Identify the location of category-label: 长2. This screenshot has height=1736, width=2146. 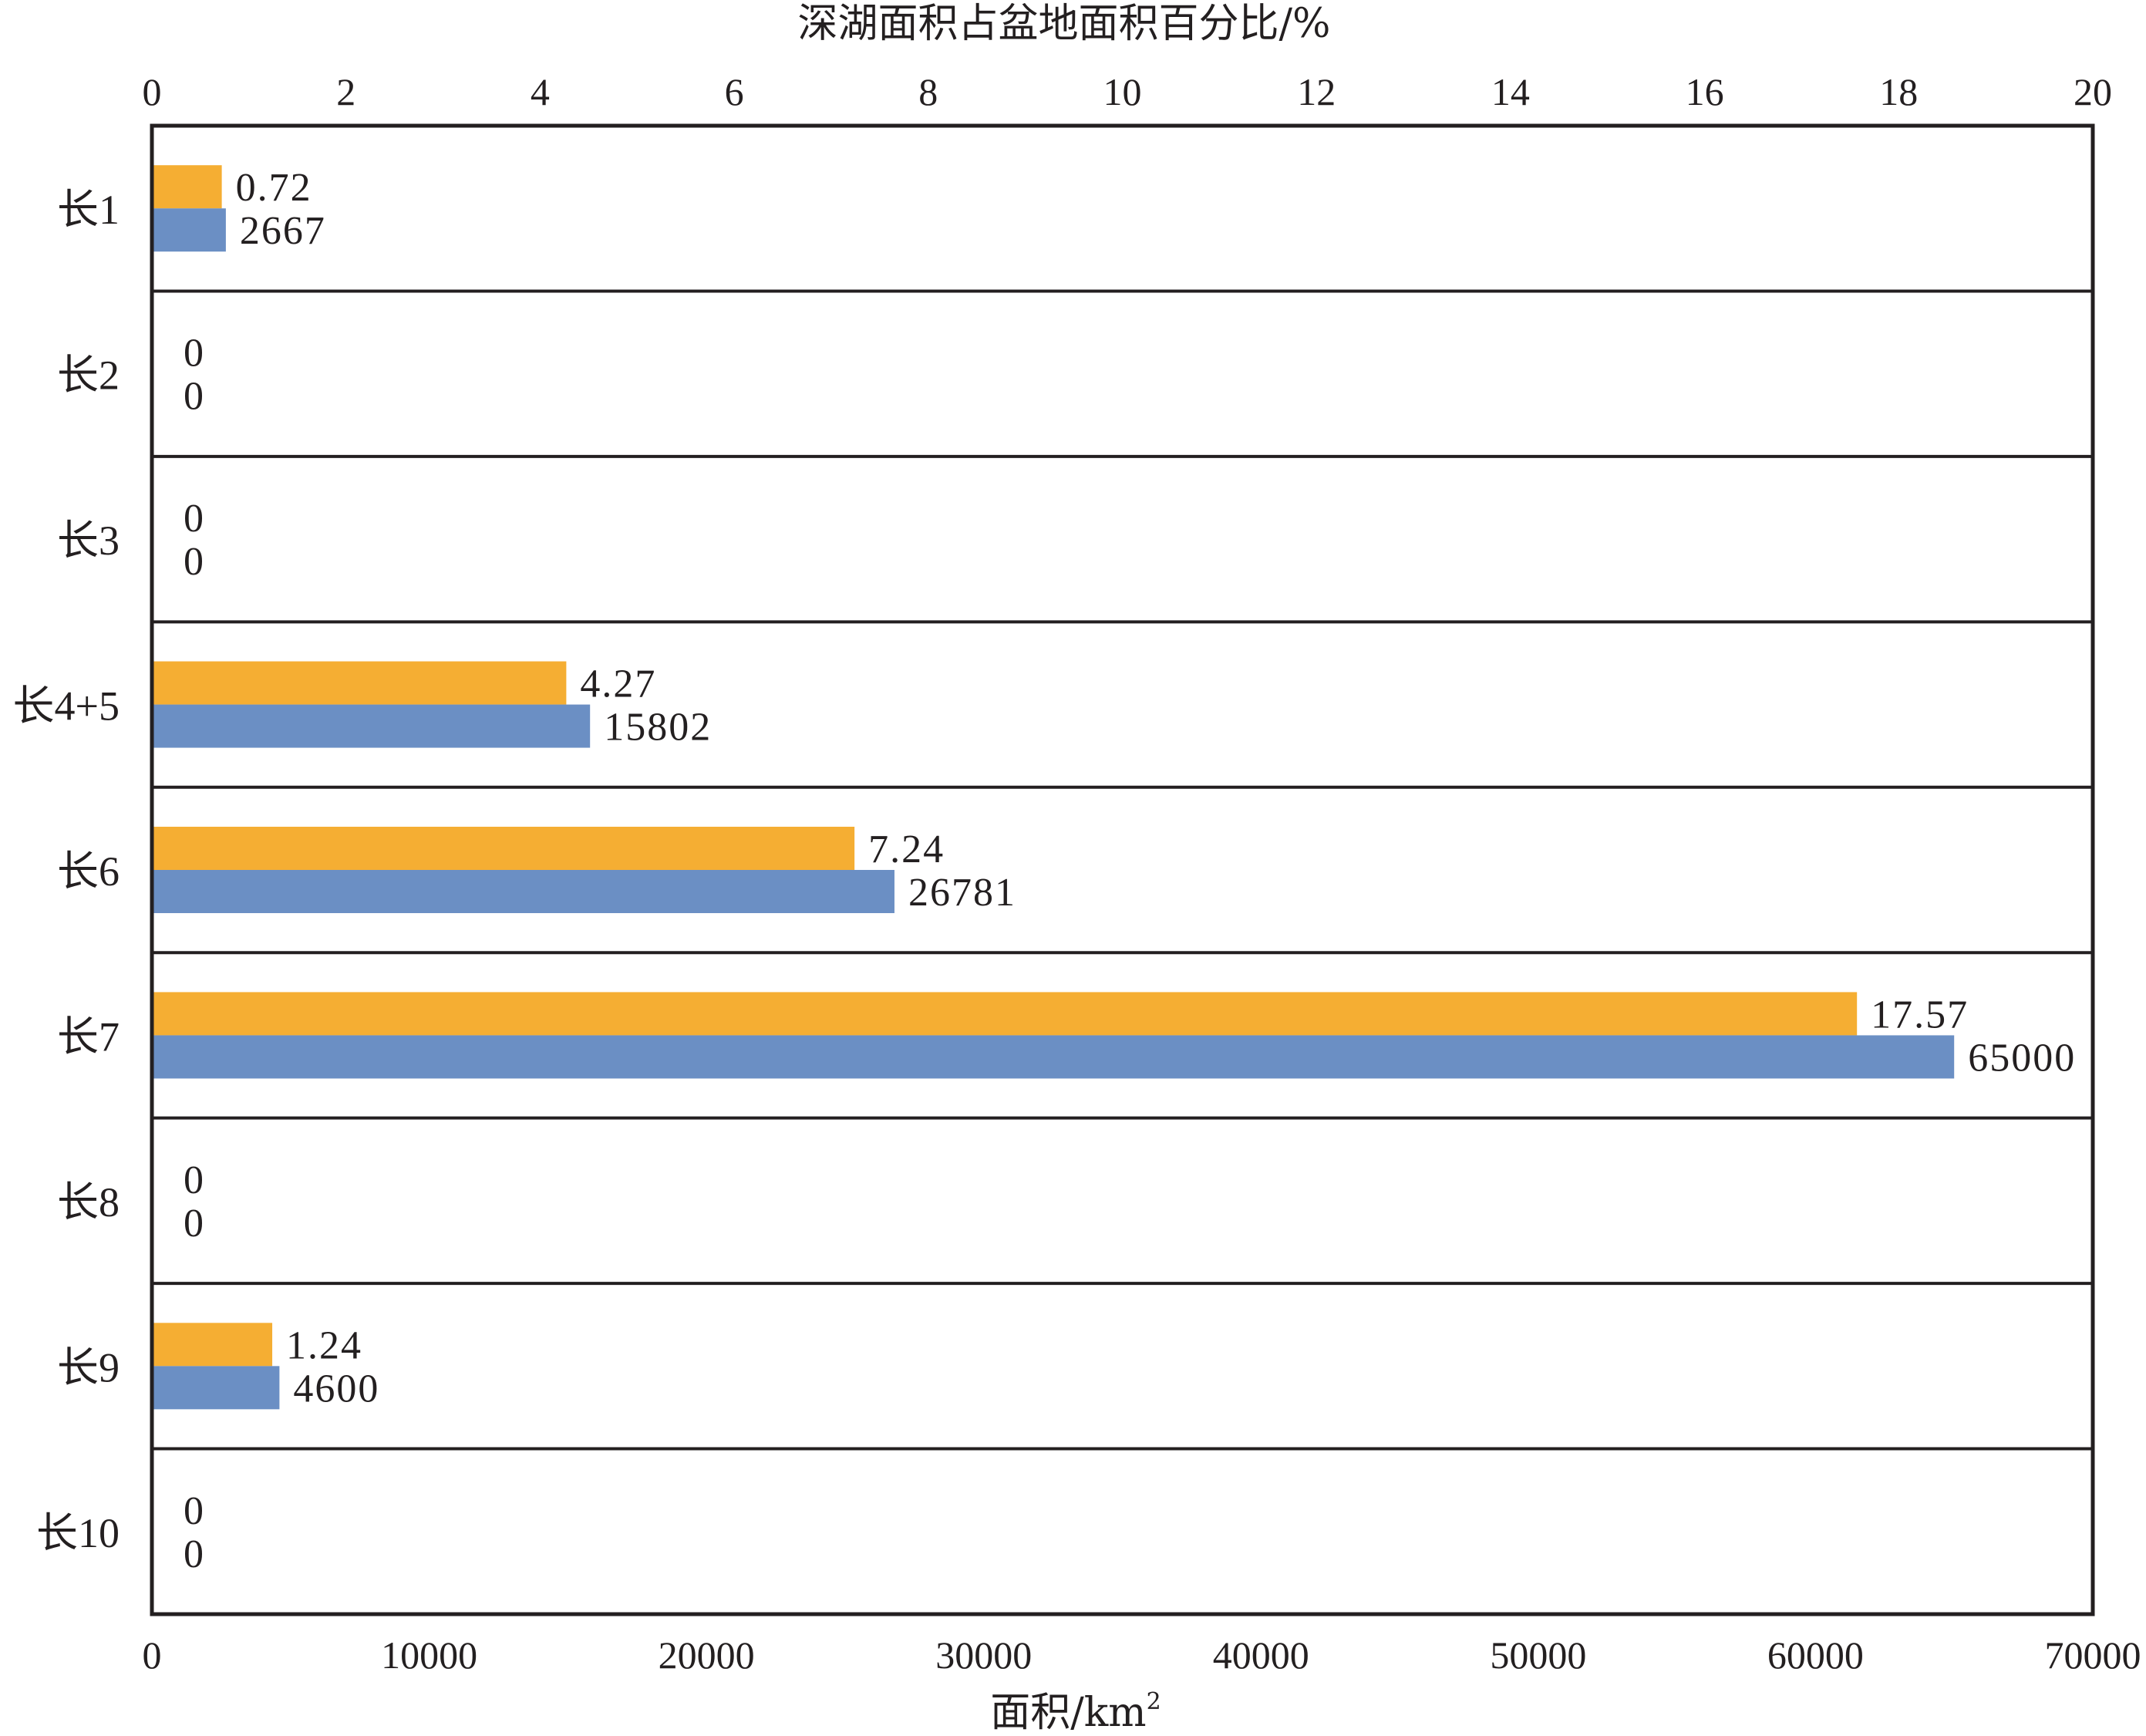
(88, 375).